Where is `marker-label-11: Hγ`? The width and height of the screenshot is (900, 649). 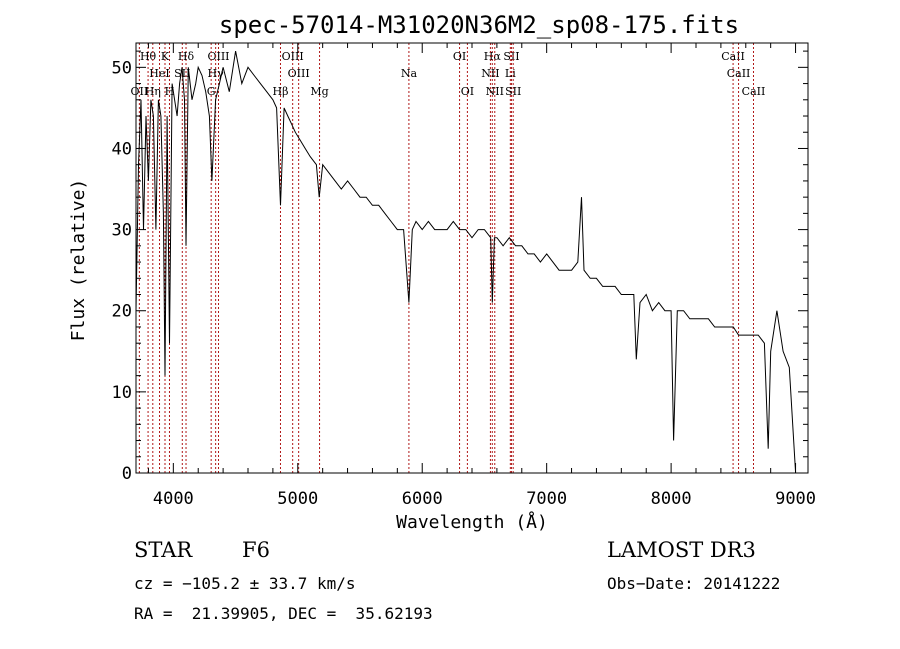 marker-label-11: Hγ is located at coordinates (216, 73).